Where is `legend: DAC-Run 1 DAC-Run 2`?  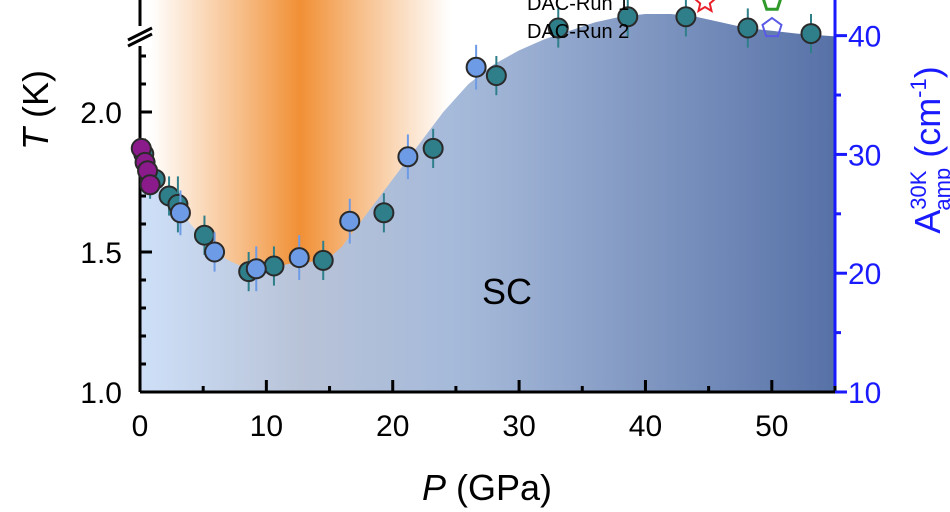 legend: DAC-Run 1 DAC-Run 2 is located at coordinates (655, 21).